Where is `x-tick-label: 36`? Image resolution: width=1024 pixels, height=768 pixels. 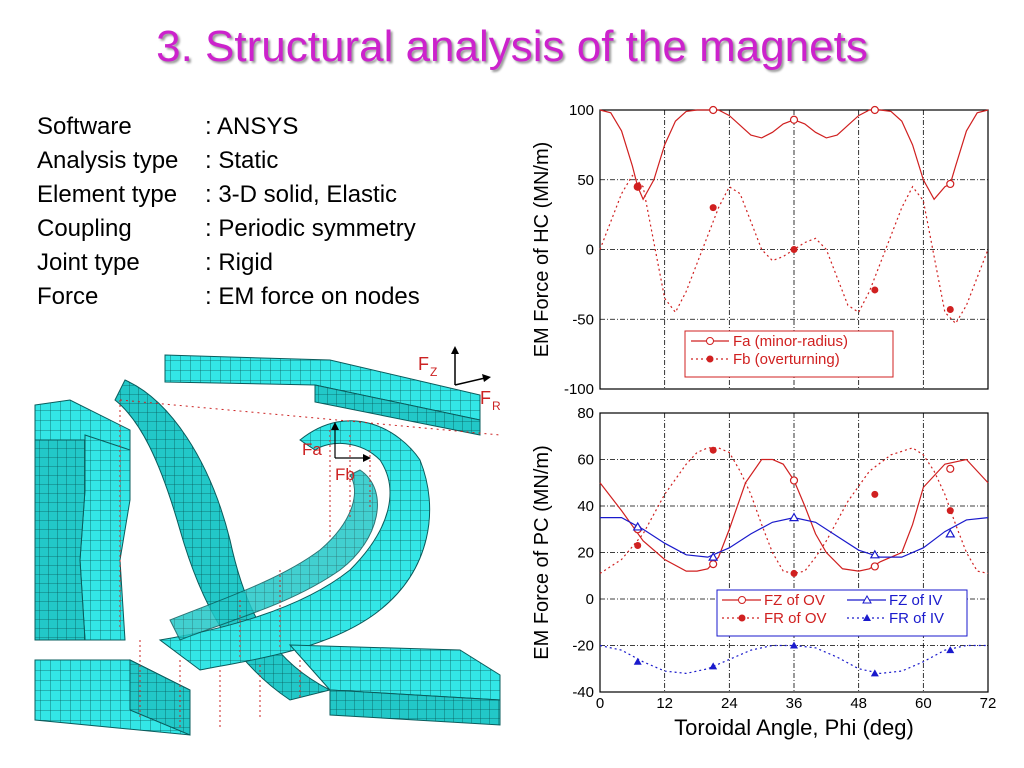 x-tick-label: 36 is located at coordinates (794, 703).